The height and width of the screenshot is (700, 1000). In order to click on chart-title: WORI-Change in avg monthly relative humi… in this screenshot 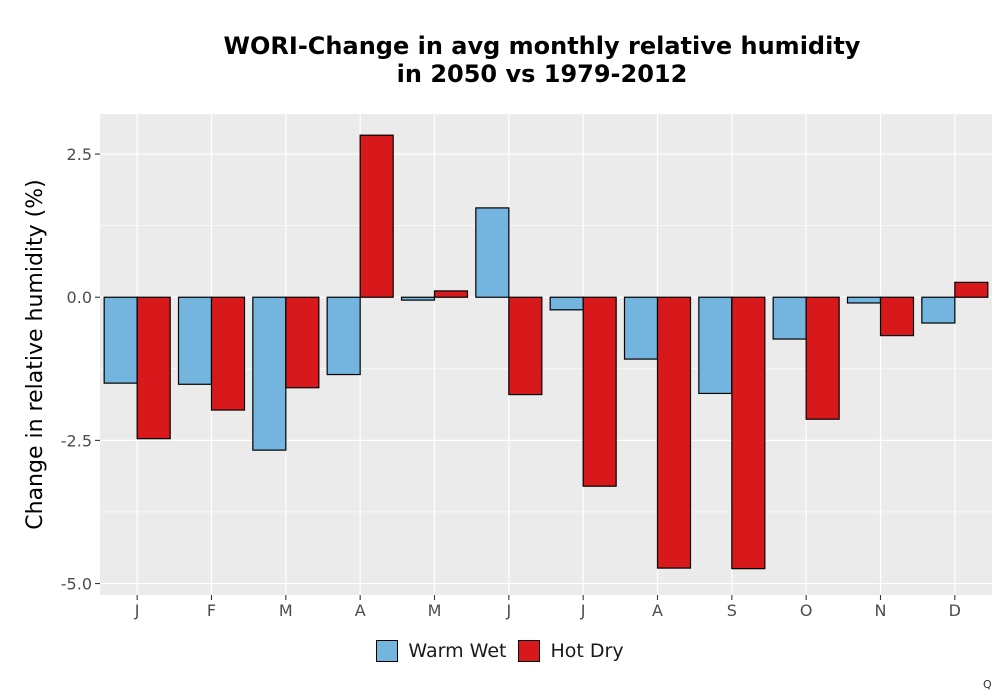, I will do `click(542, 60)`.